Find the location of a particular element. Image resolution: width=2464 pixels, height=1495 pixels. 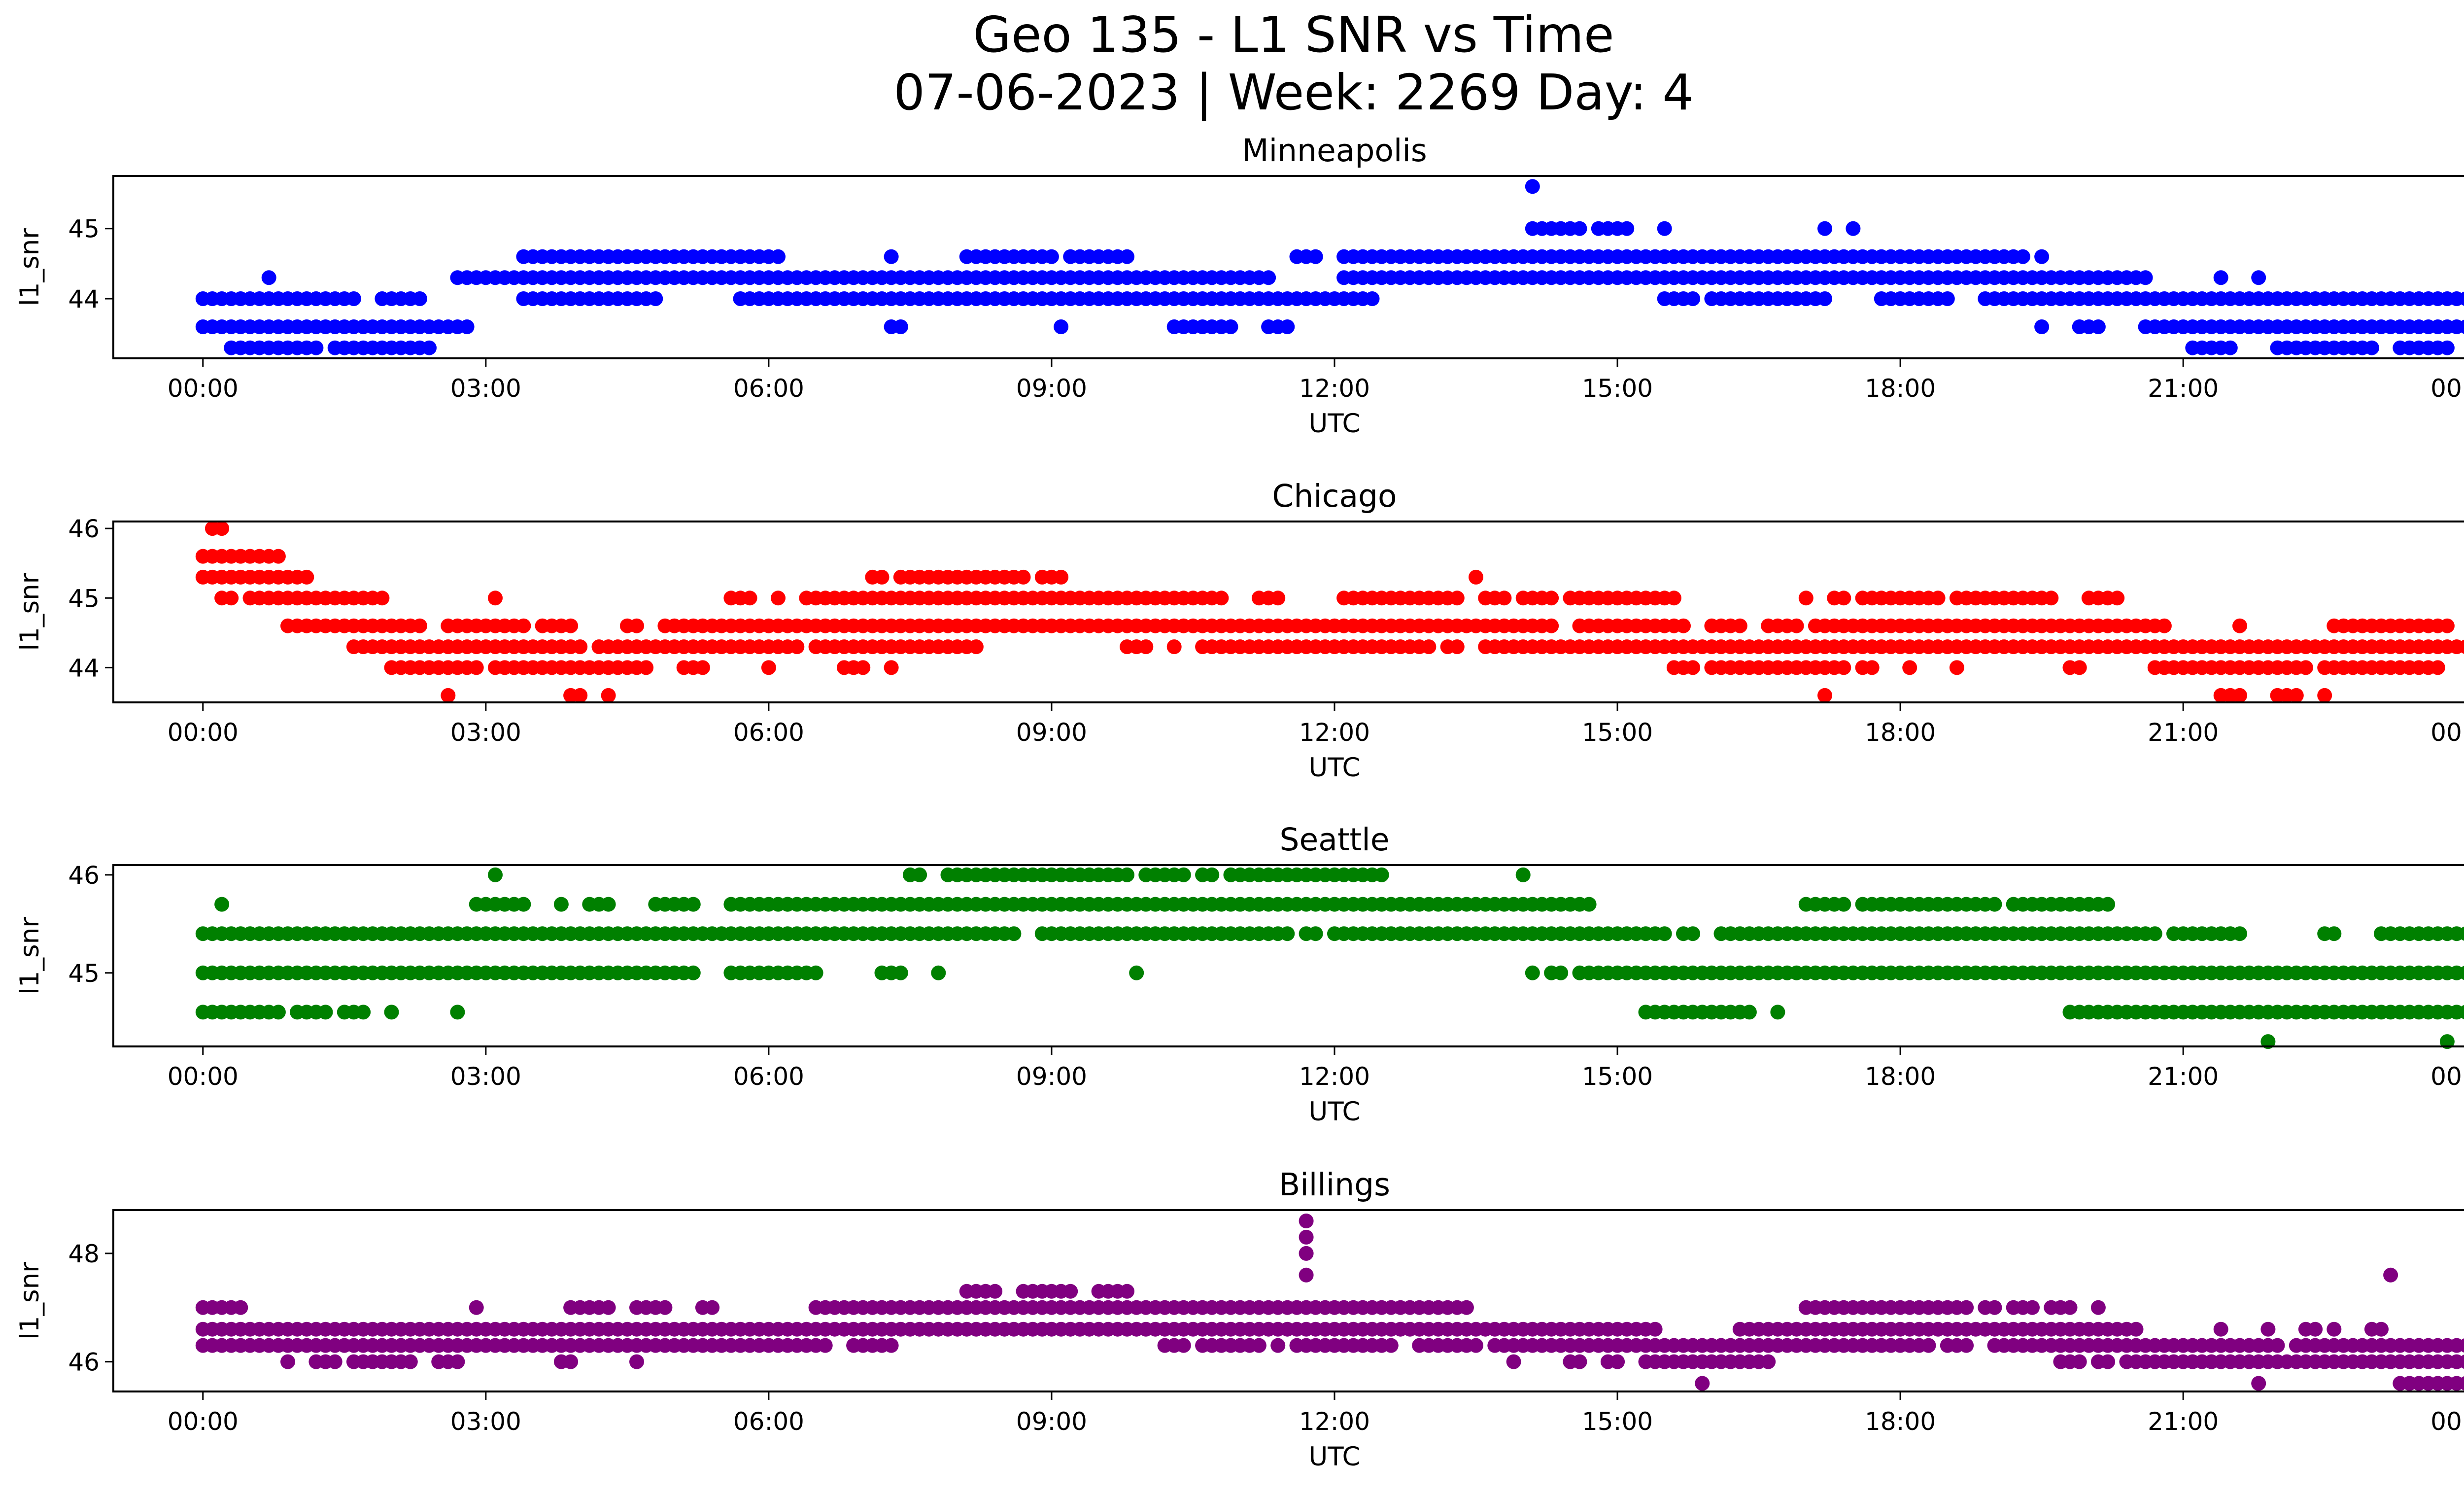

x-tick-label: 15:00 is located at coordinates (1617, 1076).